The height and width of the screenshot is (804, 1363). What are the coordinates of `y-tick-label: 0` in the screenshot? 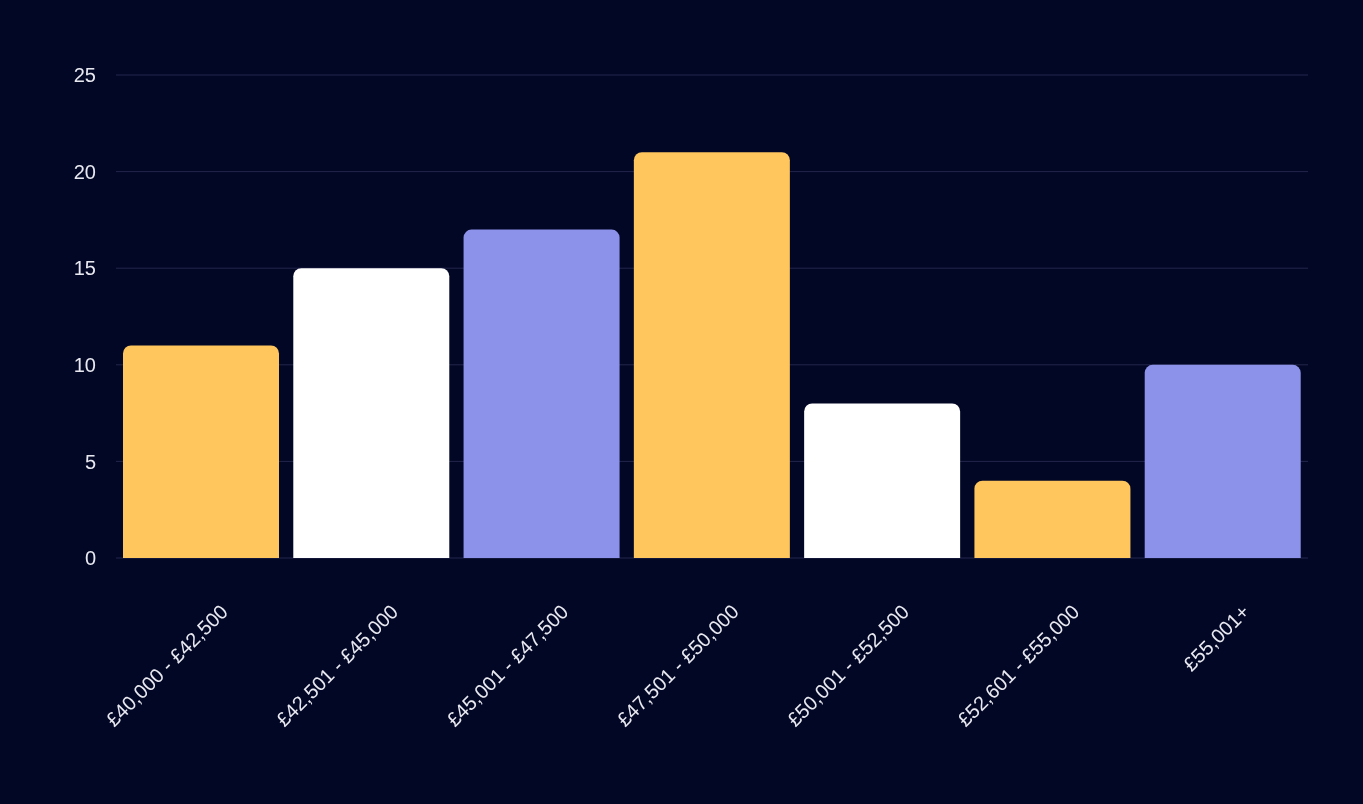 It's located at (90, 558).